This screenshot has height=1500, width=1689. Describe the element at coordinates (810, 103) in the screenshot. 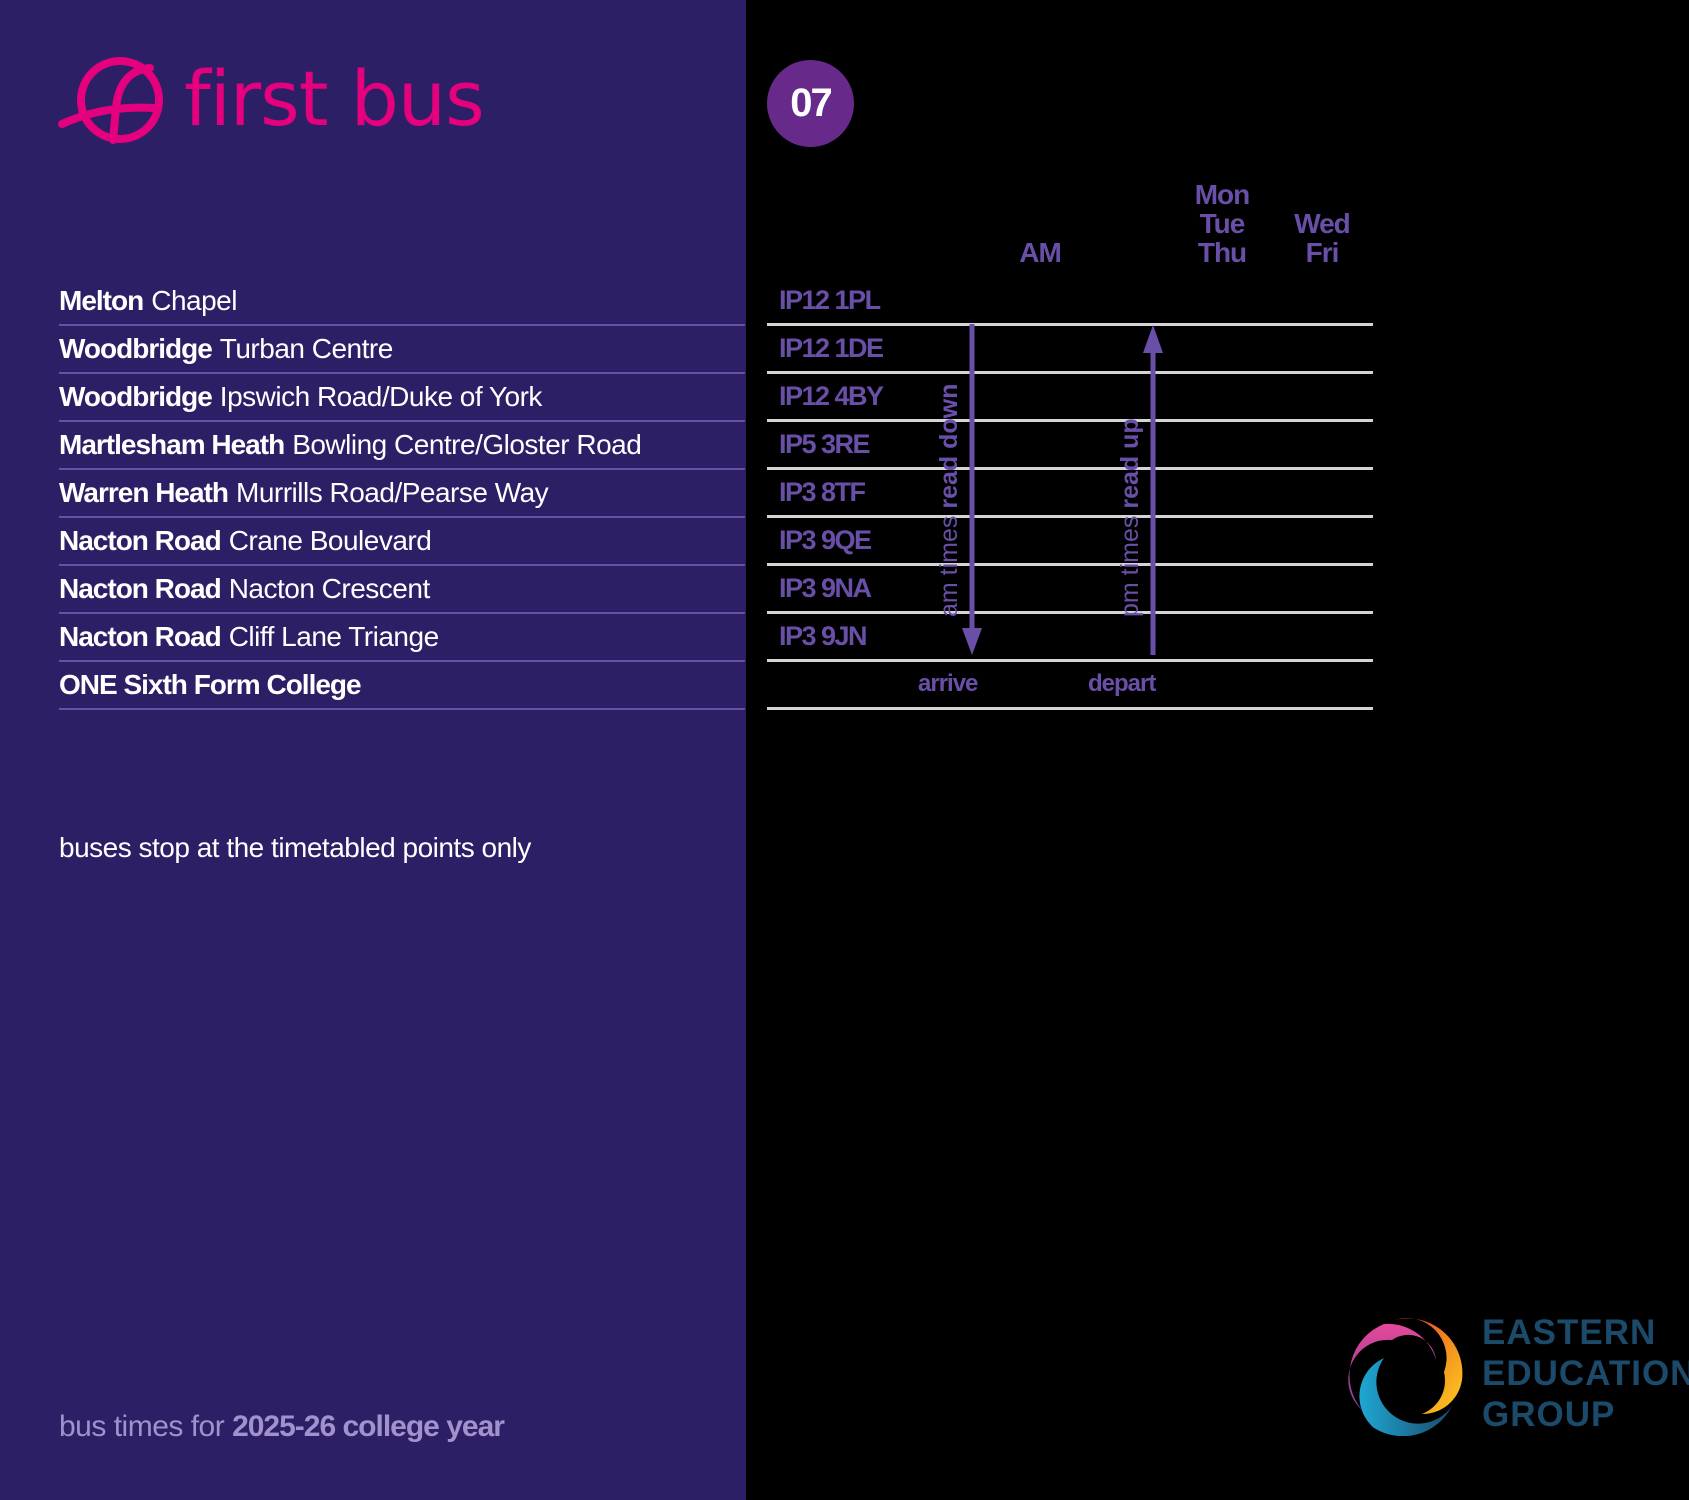

I see `route-number-badge: 07` at that location.